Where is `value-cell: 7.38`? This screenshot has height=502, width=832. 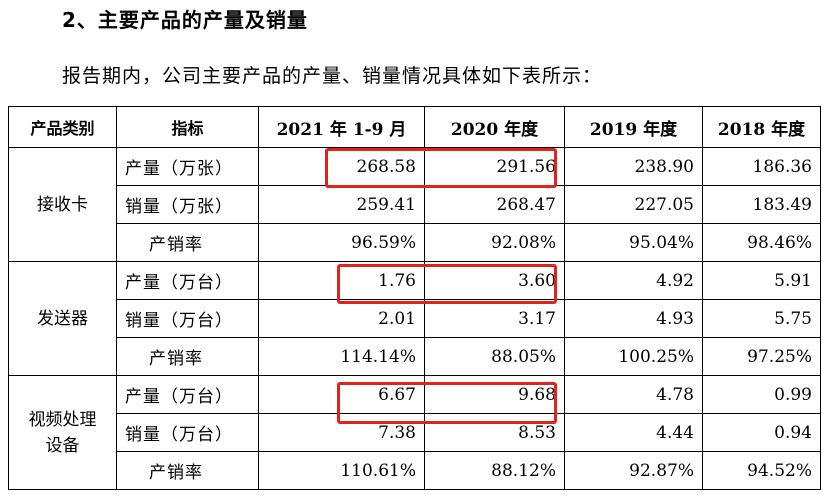
value-cell: 7.38 is located at coordinates (341, 432).